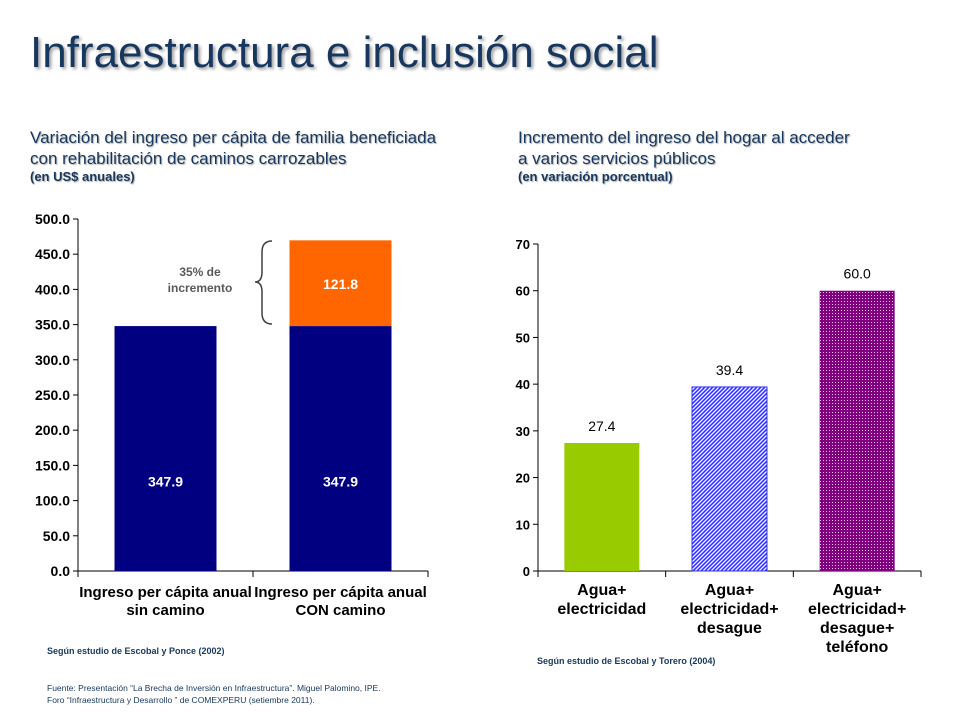 This screenshot has width=960, height=720. Describe the element at coordinates (82, 176) in the screenshot. I see `left-subtitle-unit: (en US$ anuales)` at that location.